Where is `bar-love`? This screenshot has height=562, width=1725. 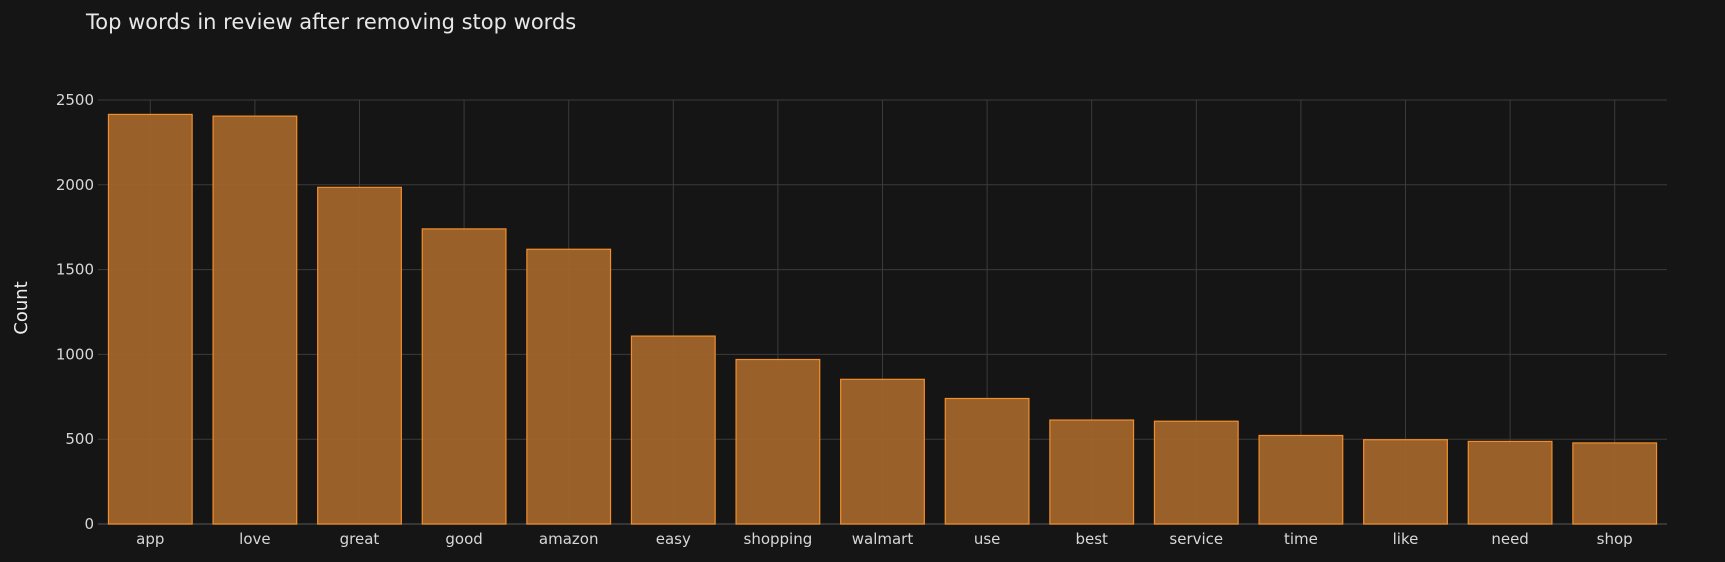
bar-love is located at coordinates (255, 320).